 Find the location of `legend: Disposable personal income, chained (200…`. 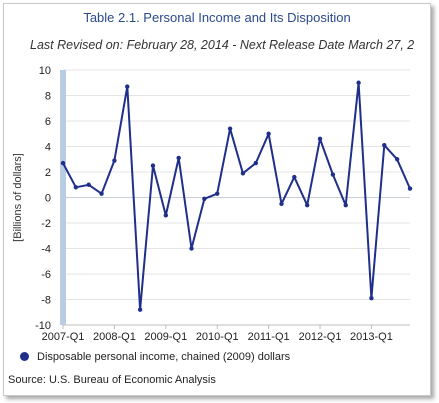

legend: Disposable personal income, chained (200… is located at coordinates (155, 357).